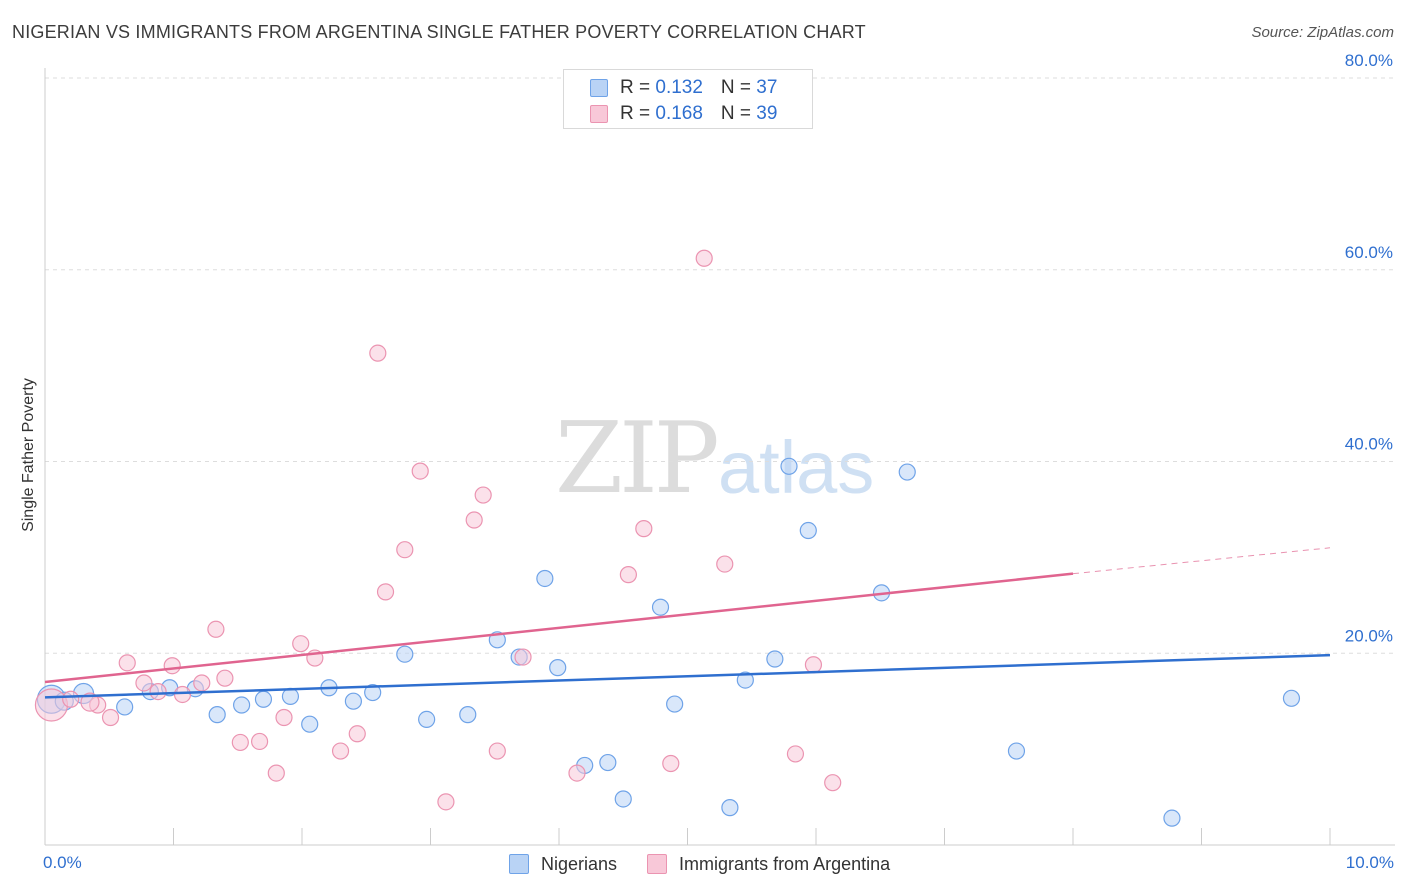 This screenshot has height=892, width=1406. What do you see at coordinates (679, 113) in the screenshot?
I see `r-value-argentina: 0.168` at bounding box center [679, 113].